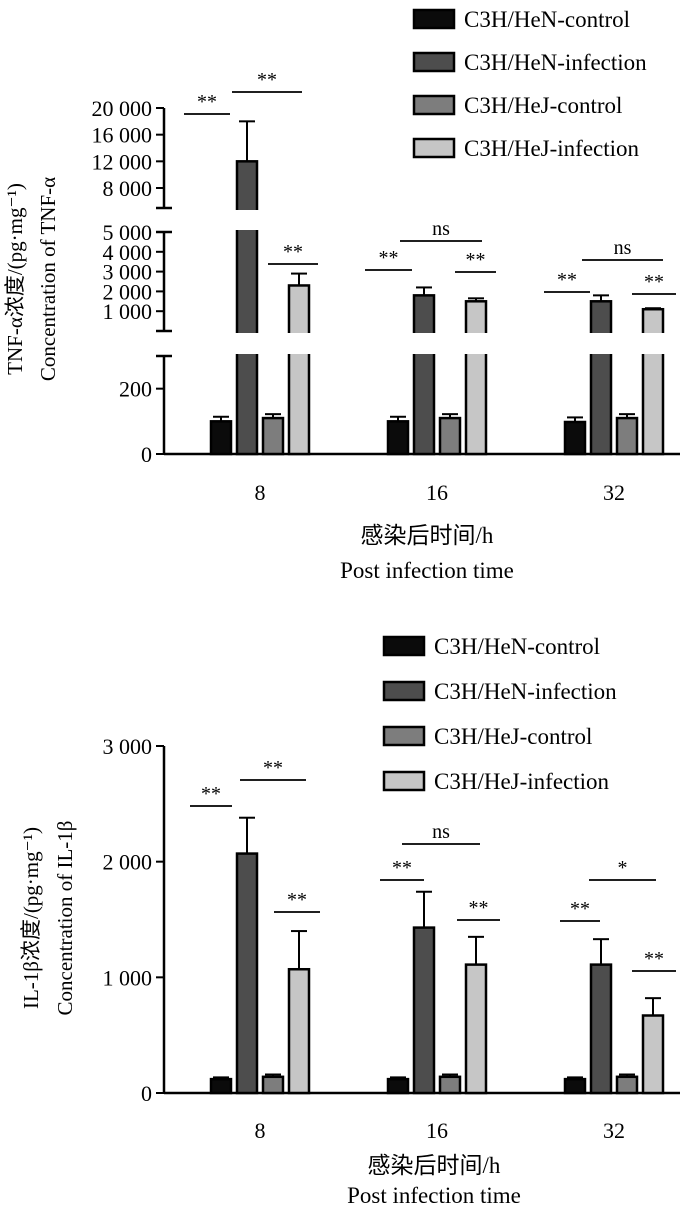 The height and width of the screenshot is (1208, 700). Describe the element at coordinates (128, 232) in the screenshot. I see `y-tick-label: 5 000` at that location.